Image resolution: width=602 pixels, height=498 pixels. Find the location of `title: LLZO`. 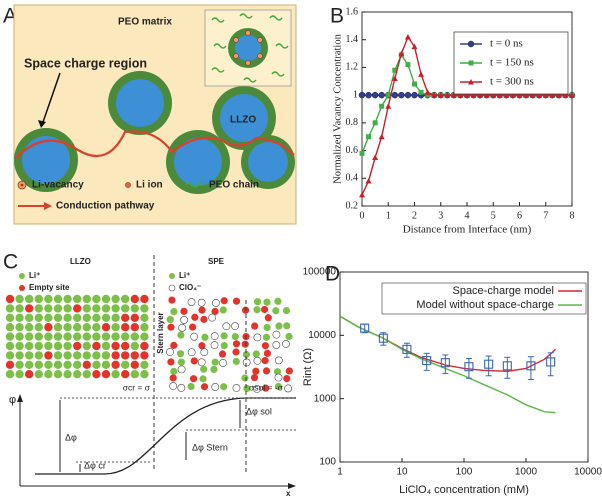

title: LLZO is located at coordinates (80, 261).